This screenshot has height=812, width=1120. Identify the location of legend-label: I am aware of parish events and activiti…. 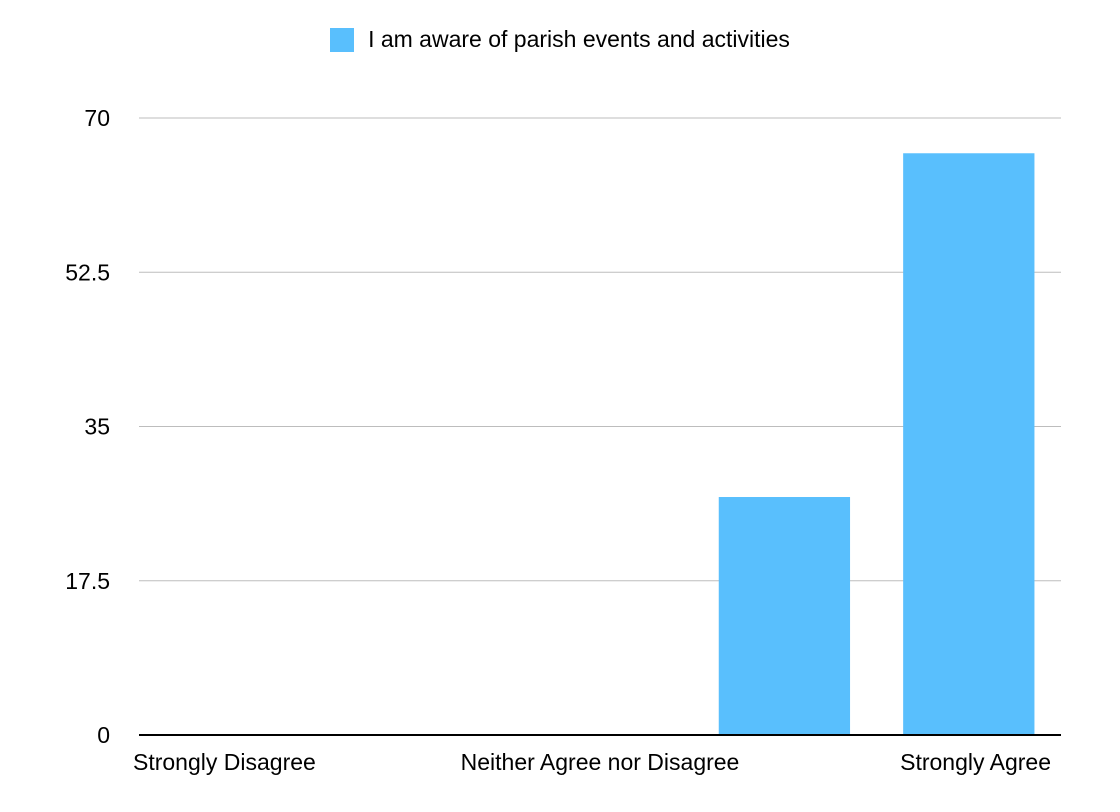
(579, 39).